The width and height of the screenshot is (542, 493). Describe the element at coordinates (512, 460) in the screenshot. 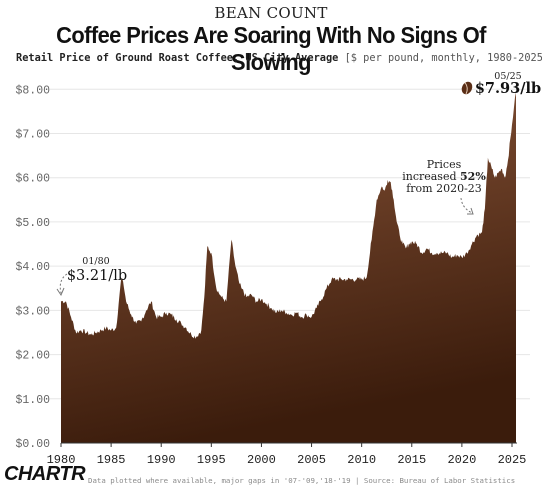

I see `x-tick-label: 2025` at that location.